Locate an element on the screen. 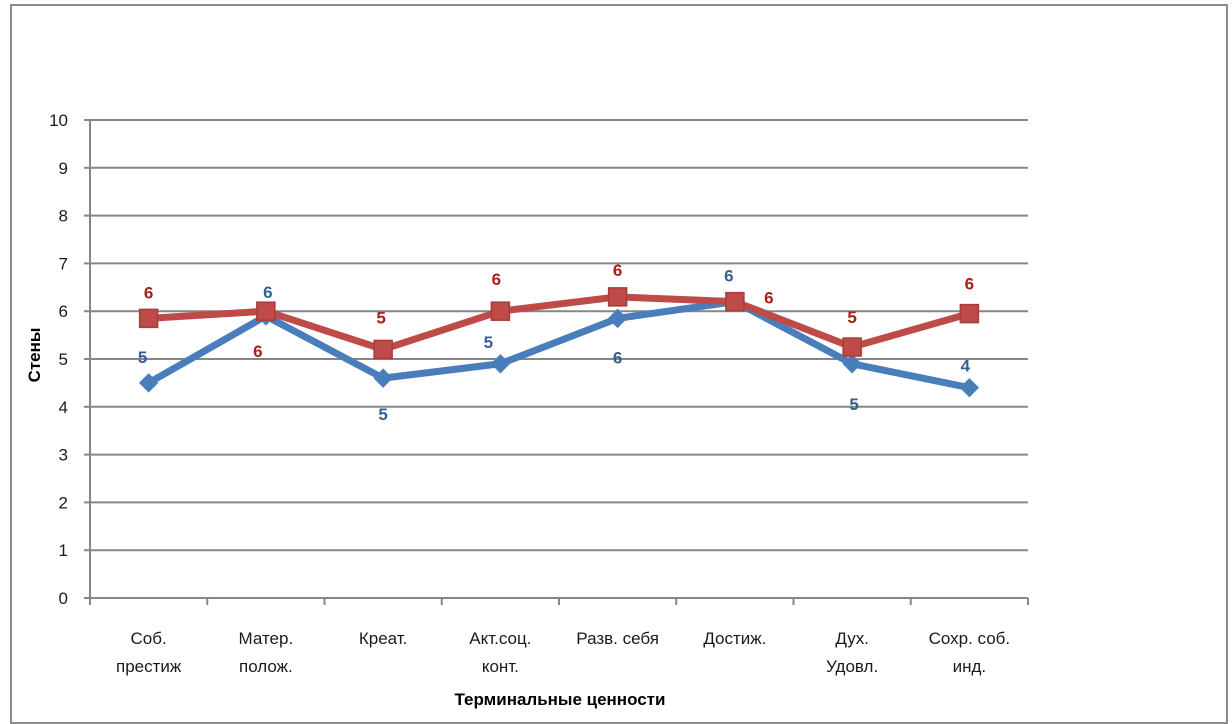  y-tick-labels: 0 1 2 3 4 5 6 7 8 9 10 is located at coordinates (58, 359).